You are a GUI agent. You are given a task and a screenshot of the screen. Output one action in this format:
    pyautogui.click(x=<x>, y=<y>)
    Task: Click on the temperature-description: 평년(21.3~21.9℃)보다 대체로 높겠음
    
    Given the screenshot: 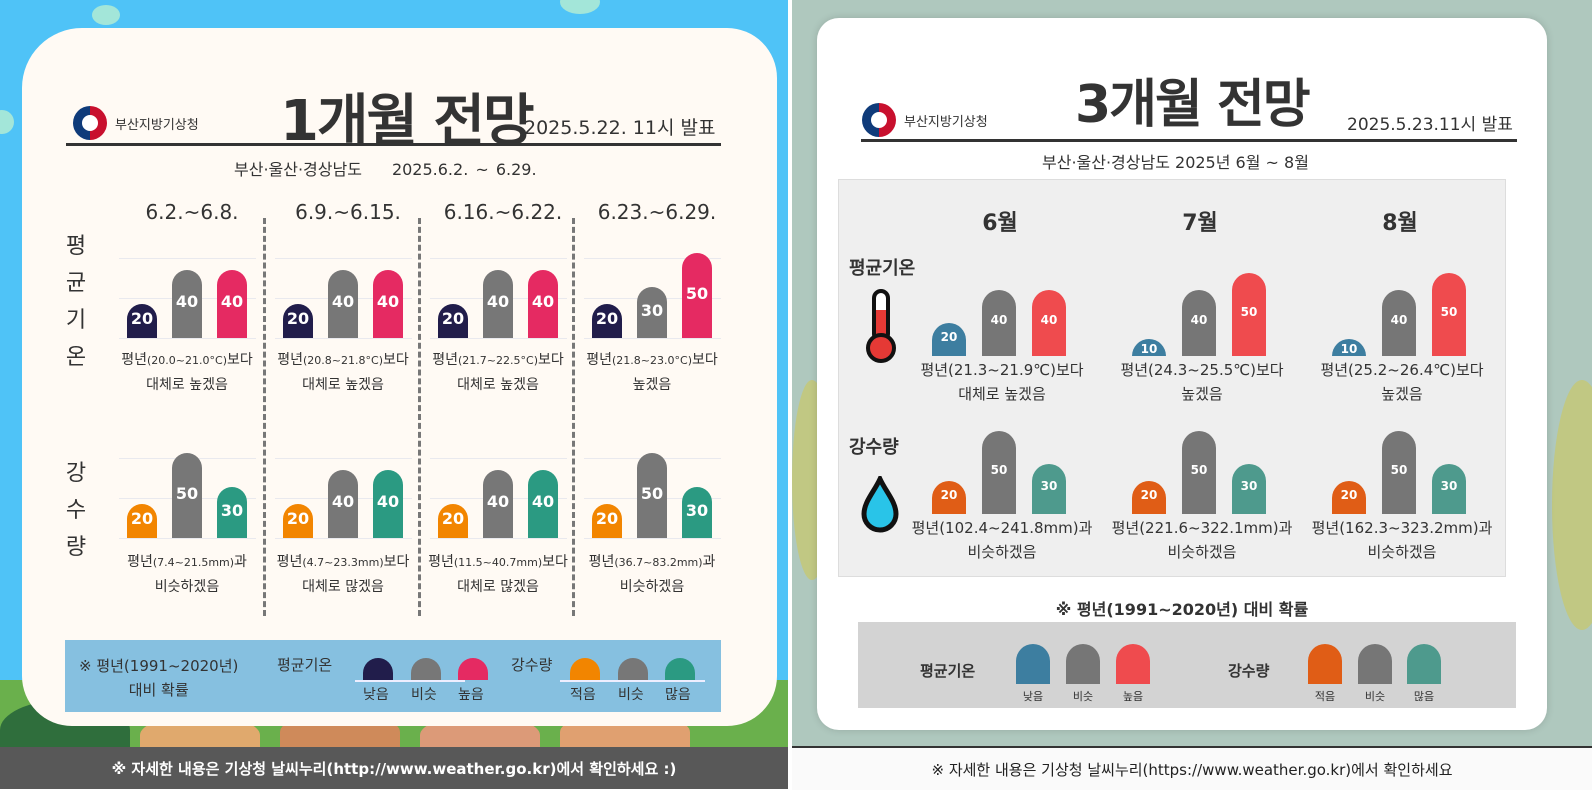 What is the action you would take?
    pyautogui.click(x=1002, y=382)
    